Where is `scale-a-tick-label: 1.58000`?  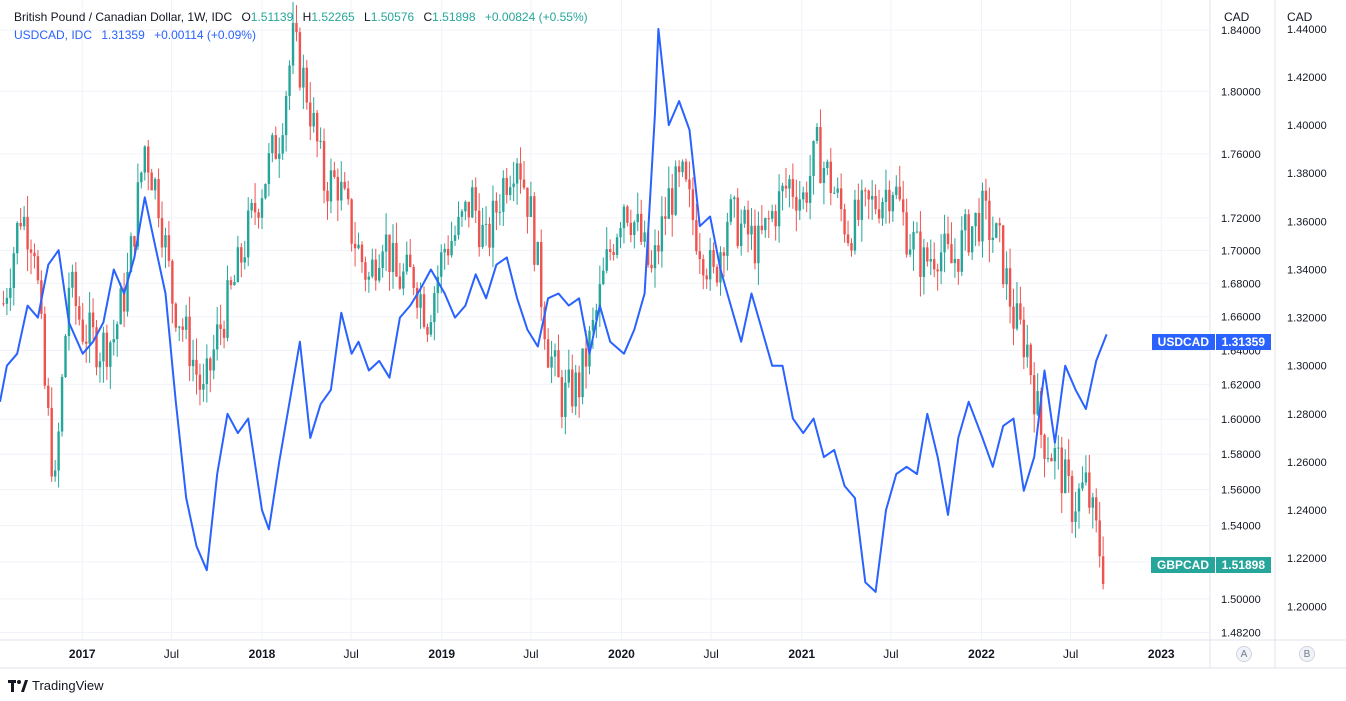
scale-a-tick-label: 1.58000 is located at coordinates (1241, 455).